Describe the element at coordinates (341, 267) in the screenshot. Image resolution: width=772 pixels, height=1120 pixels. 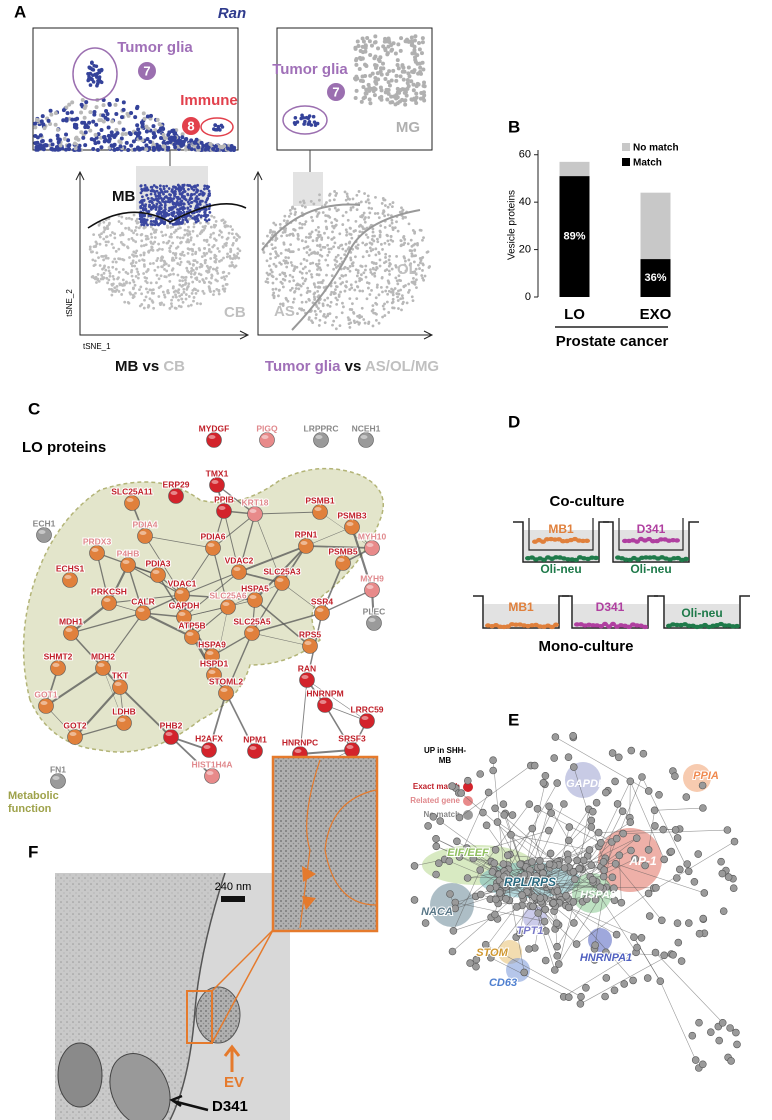
I see `boundary-line` at that location.